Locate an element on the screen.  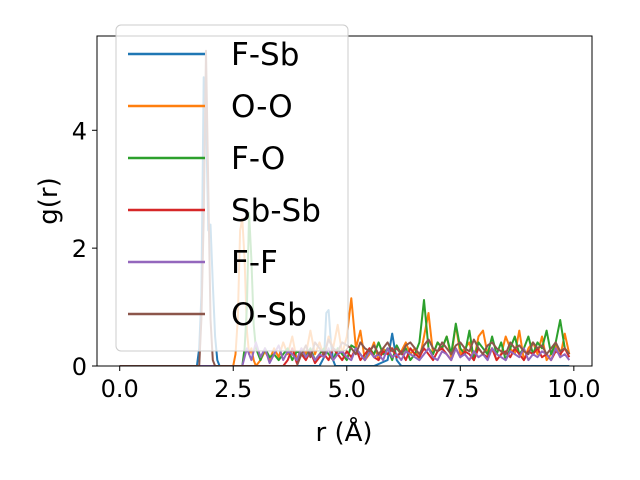
series-line-f-f is located at coordinates (345, 353).